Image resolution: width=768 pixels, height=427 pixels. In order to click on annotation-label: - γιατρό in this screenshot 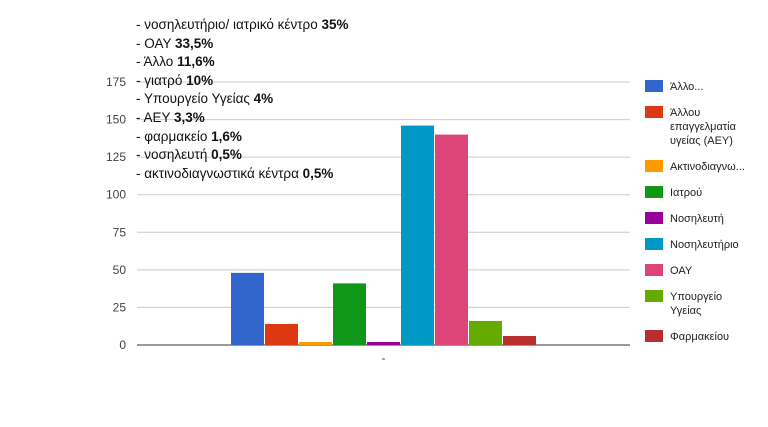, I will do `click(161, 80)`.